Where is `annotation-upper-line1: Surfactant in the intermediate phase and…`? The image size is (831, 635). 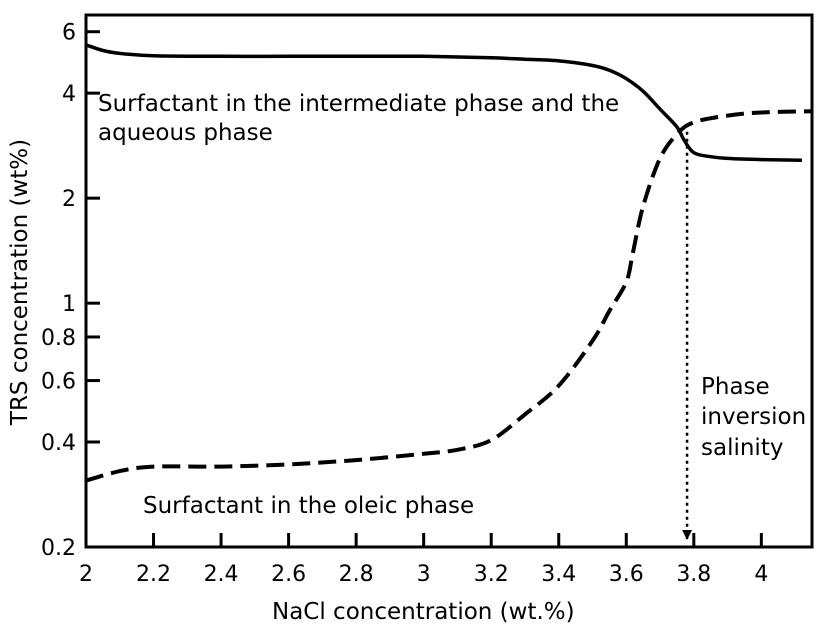 annotation-upper-line1: Surfactant in the intermediate phase and… is located at coordinates (358, 104).